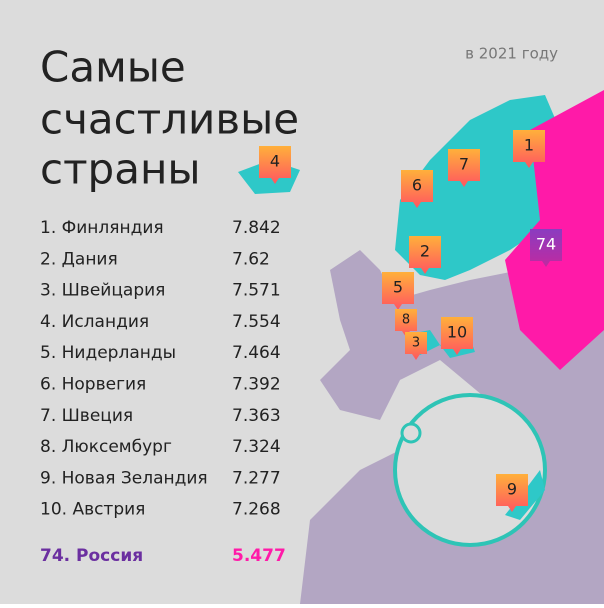 Image resolution: width=604 pixels, height=608 pixels. I want to click on pin: 9, so click(512, 493).